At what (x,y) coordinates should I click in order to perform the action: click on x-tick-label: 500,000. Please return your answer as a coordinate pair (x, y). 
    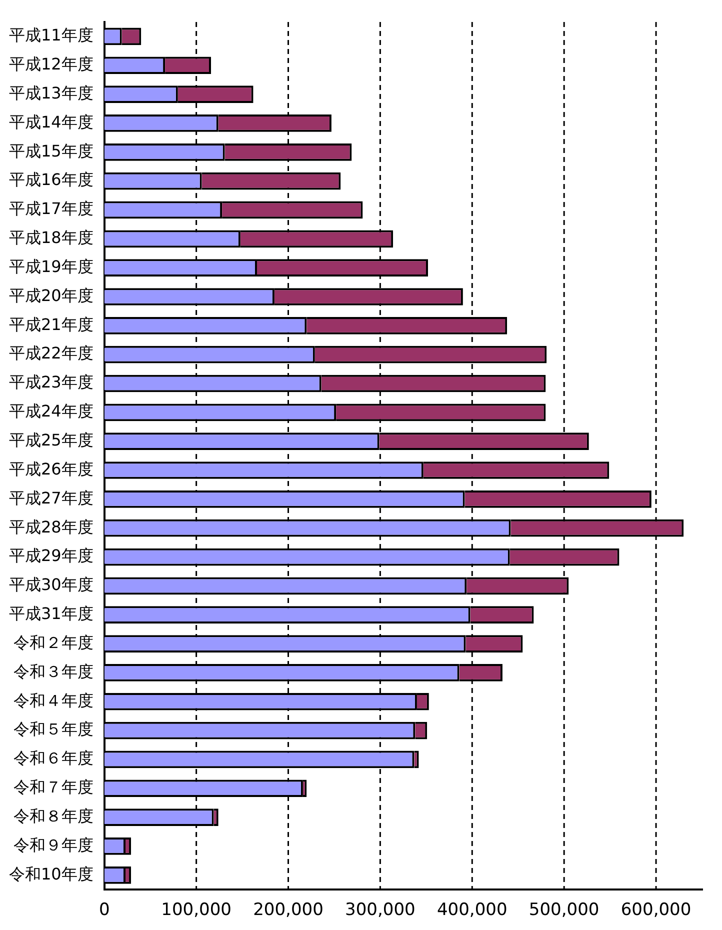
    Looking at the image, I should click on (564, 910).